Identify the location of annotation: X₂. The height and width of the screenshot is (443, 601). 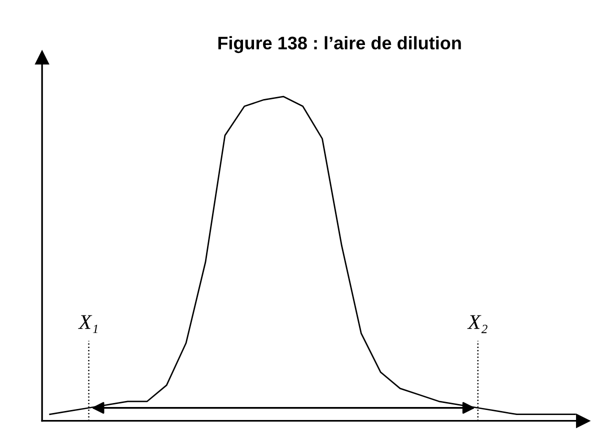
(477, 324).